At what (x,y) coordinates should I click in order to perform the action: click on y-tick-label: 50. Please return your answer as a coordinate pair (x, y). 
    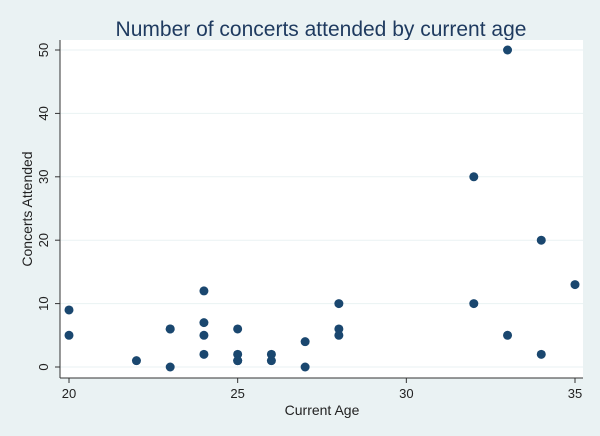
    Looking at the image, I should click on (43, 50).